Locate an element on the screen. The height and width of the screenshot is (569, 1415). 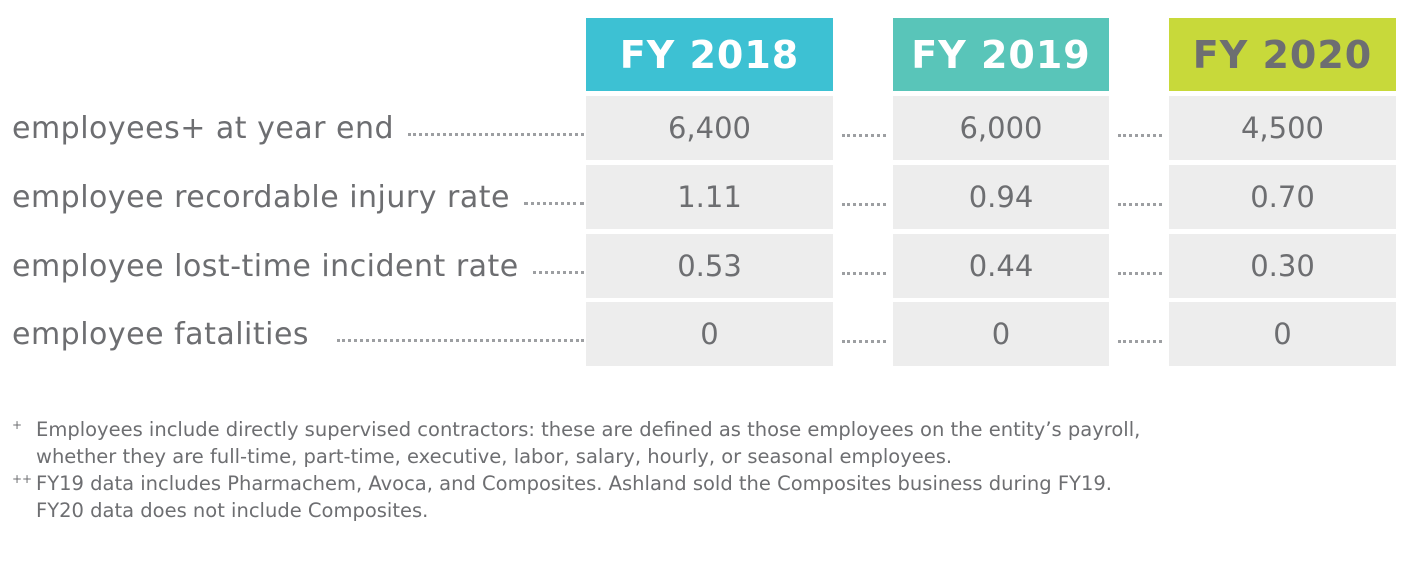
table-cell: 6,000 is located at coordinates (1001, 128).